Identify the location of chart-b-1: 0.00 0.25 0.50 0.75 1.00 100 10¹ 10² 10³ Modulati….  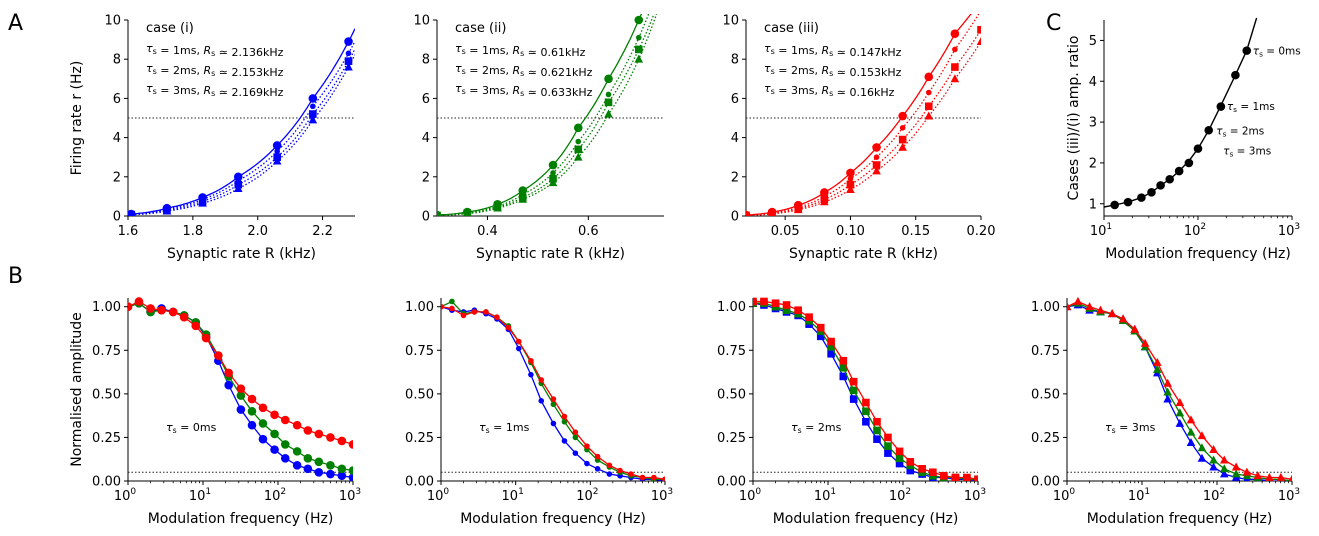
(539, 412).